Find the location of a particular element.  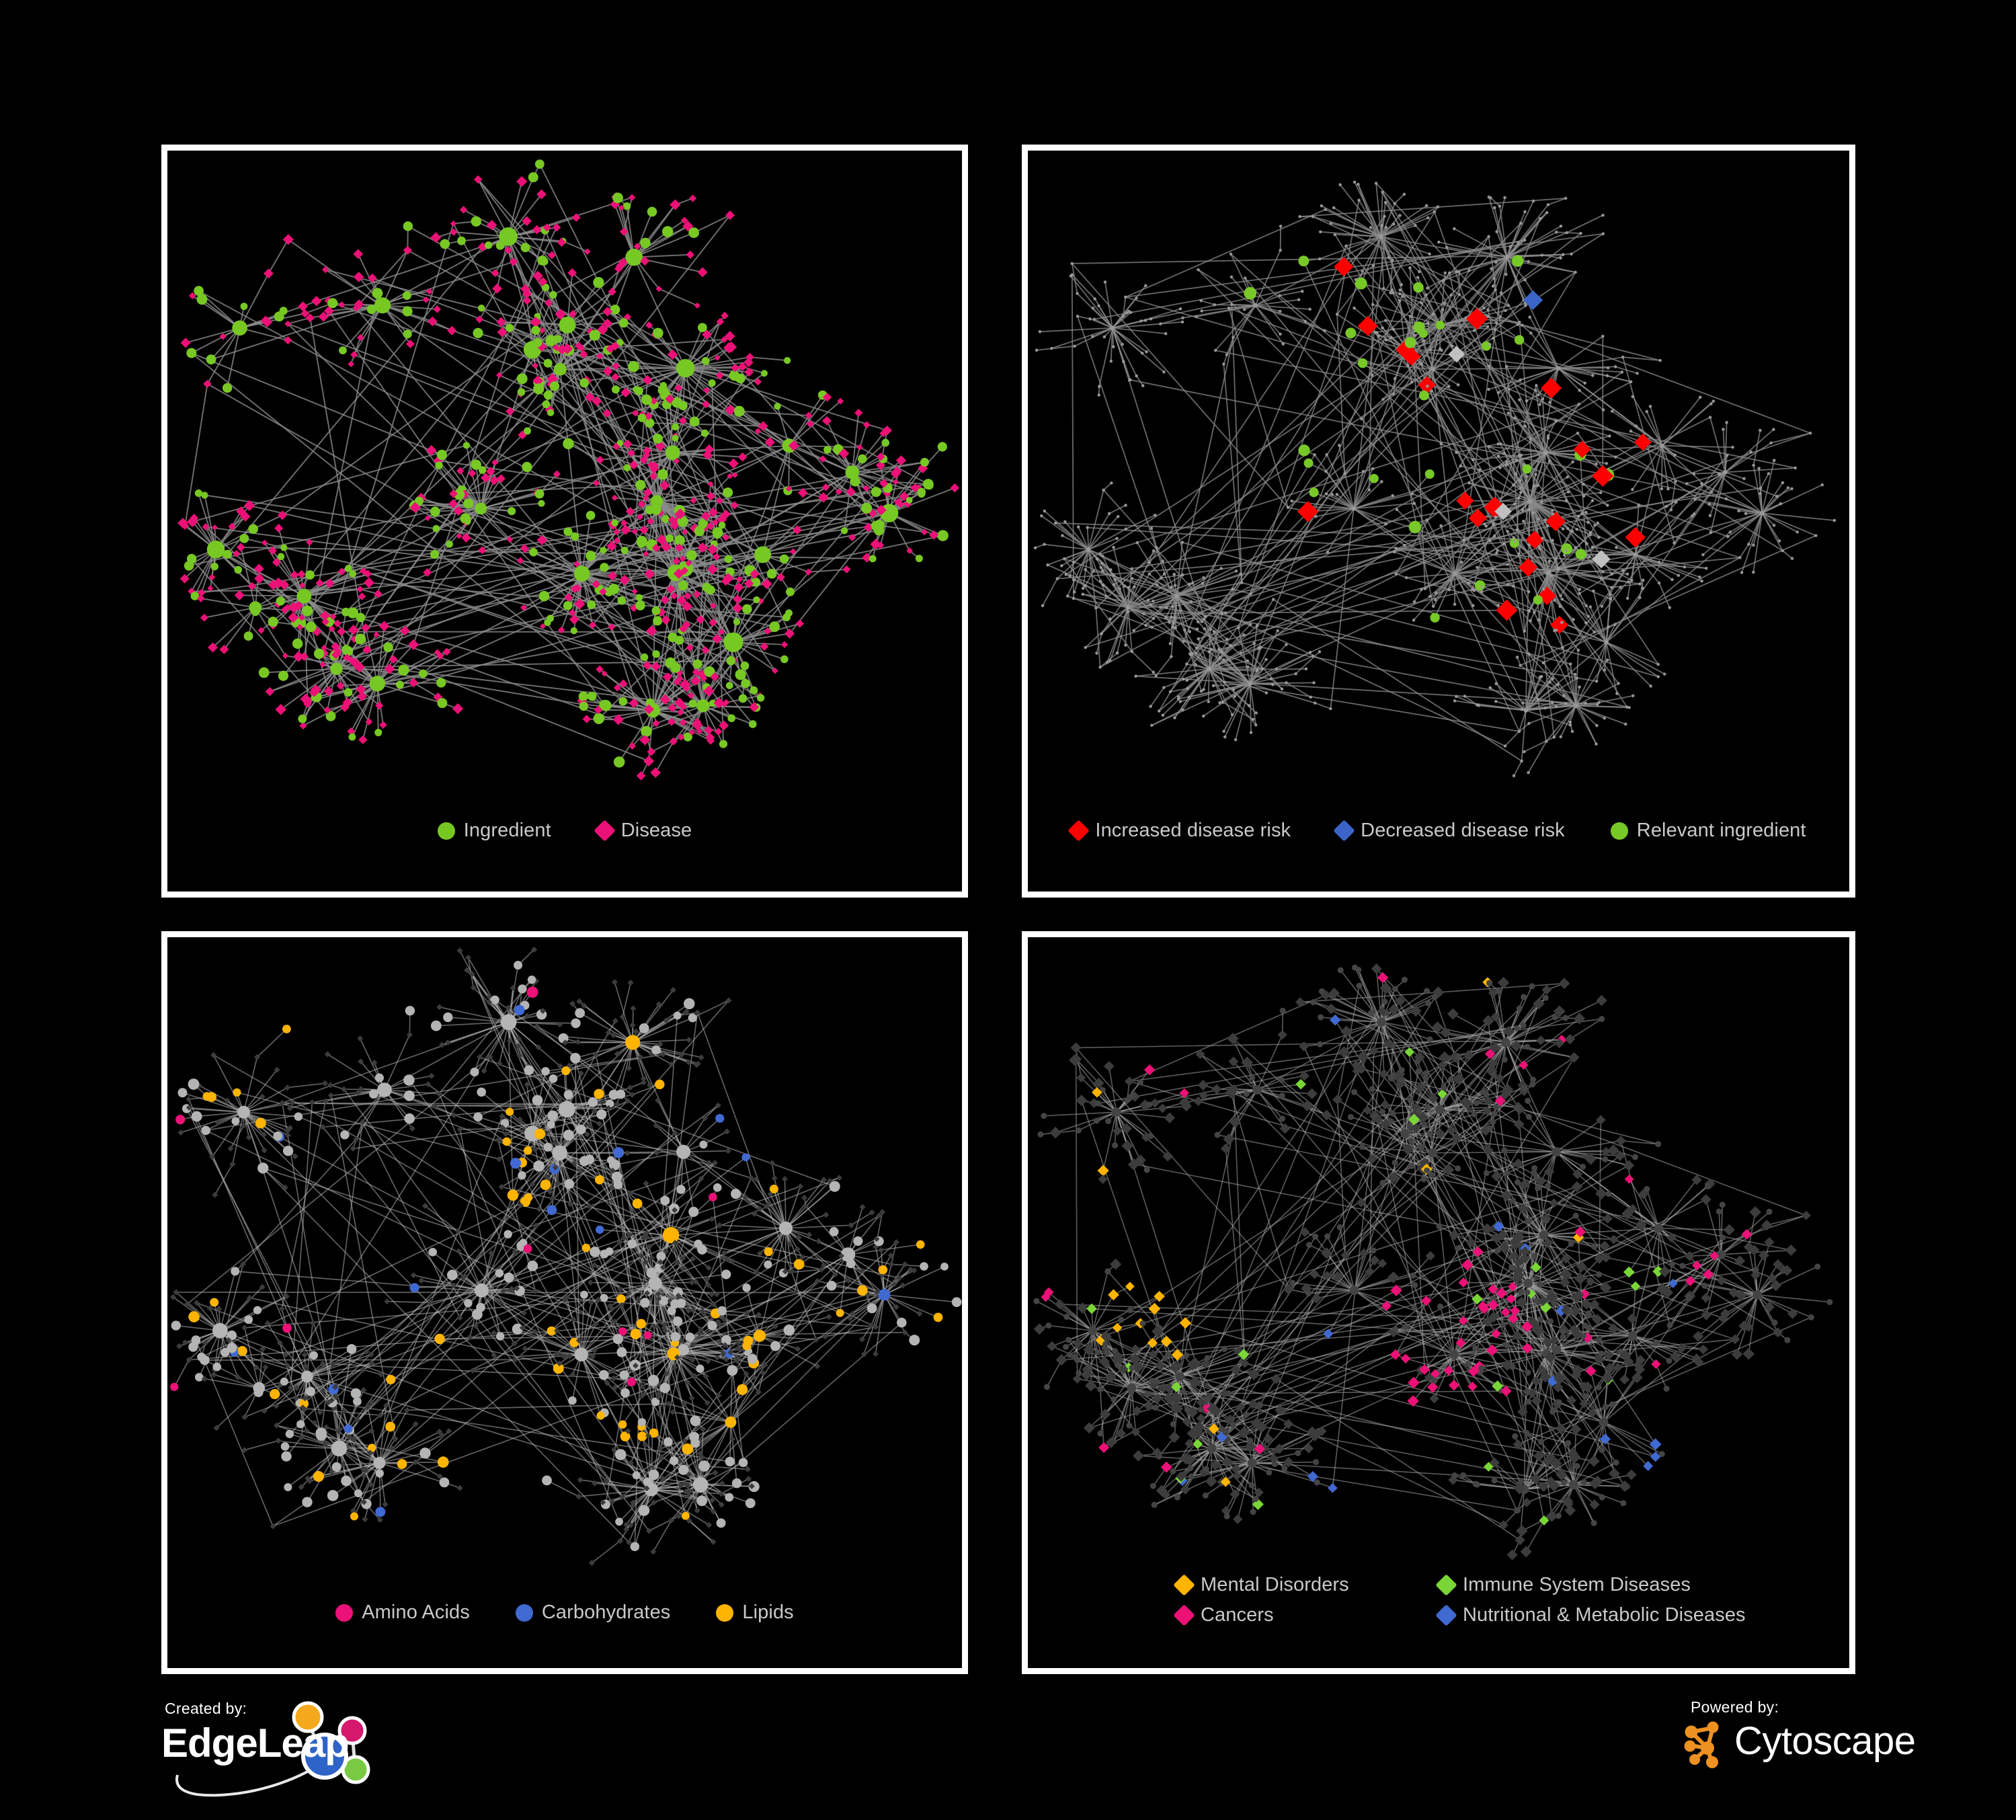

edgeleap-wordmark: EdgeLeap is located at coordinates (255, 1743).